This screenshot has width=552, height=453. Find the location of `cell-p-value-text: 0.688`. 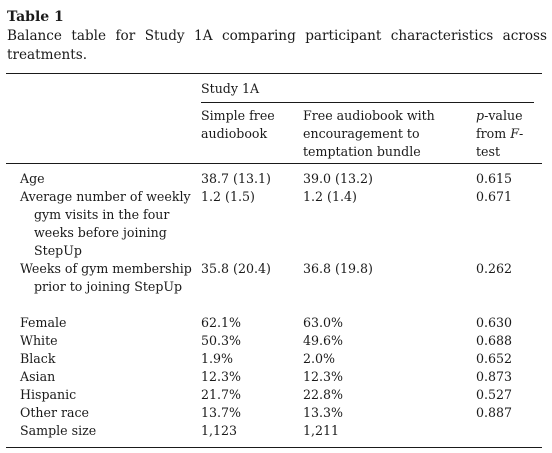

cell-p-value-text: 0.688 is located at coordinates (494, 340).